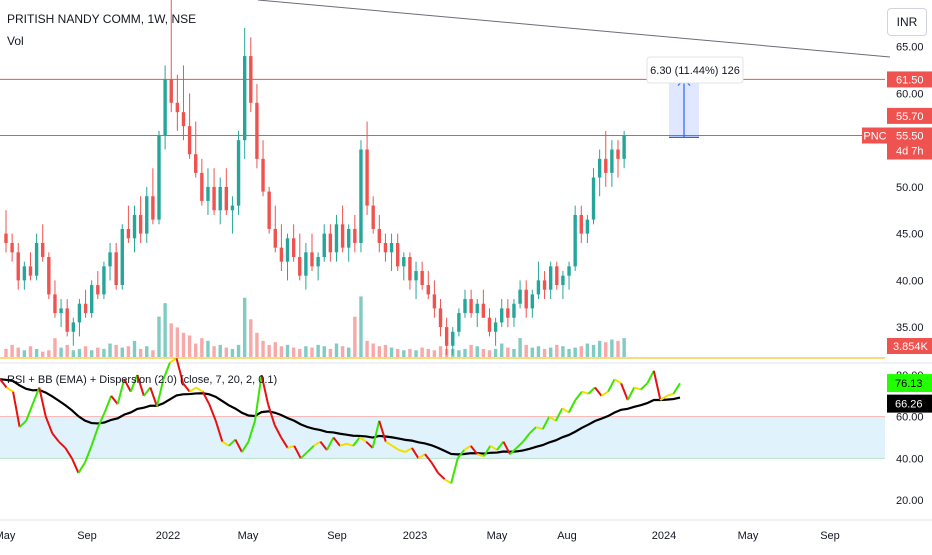 This screenshot has height=555, width=932. I want to click on ticker-tag: PNC, so click(874, 137).